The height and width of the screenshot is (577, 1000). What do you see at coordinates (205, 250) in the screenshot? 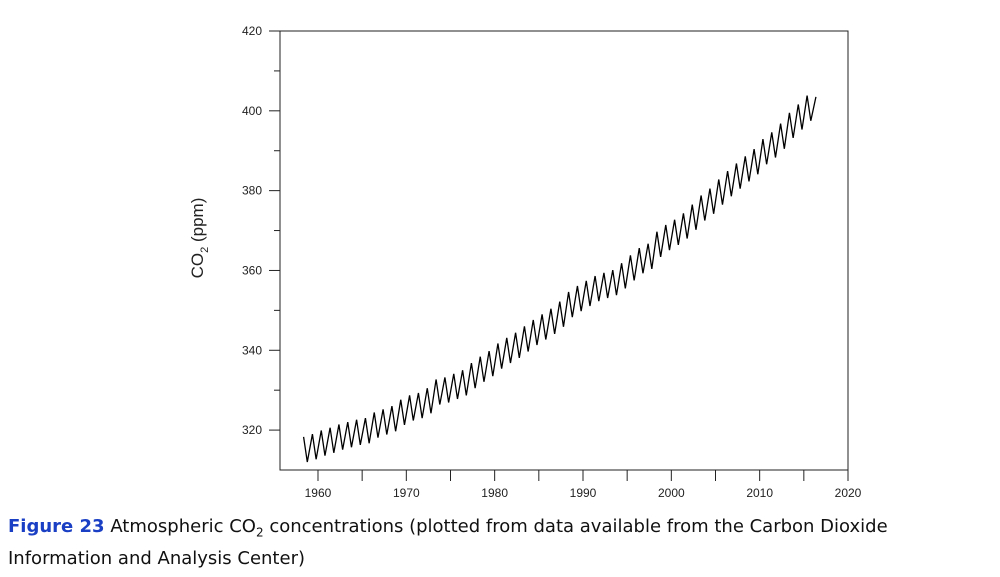
I see `y-label-sub: 2` at bounding box center [205, 250].